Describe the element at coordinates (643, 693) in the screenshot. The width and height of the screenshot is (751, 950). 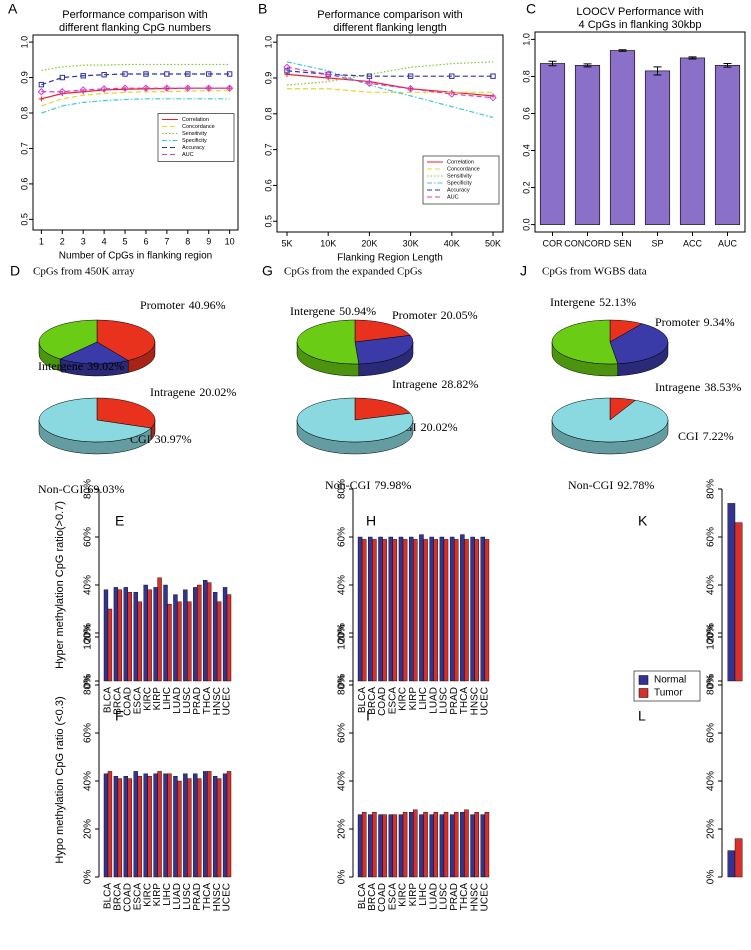
I see `legend-swatch` at that location.